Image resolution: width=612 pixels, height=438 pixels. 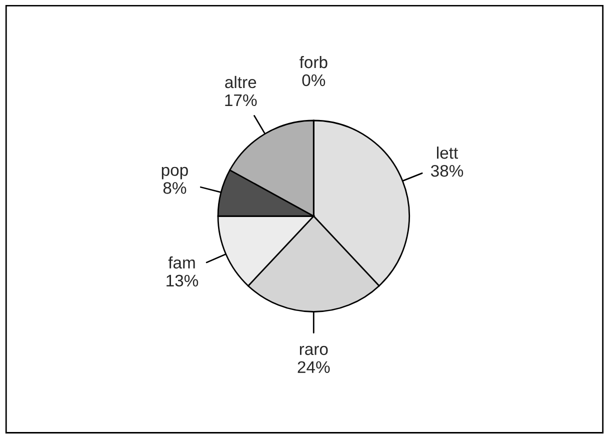 I want to click on slice-label: pop, so click(x=175, y=173).